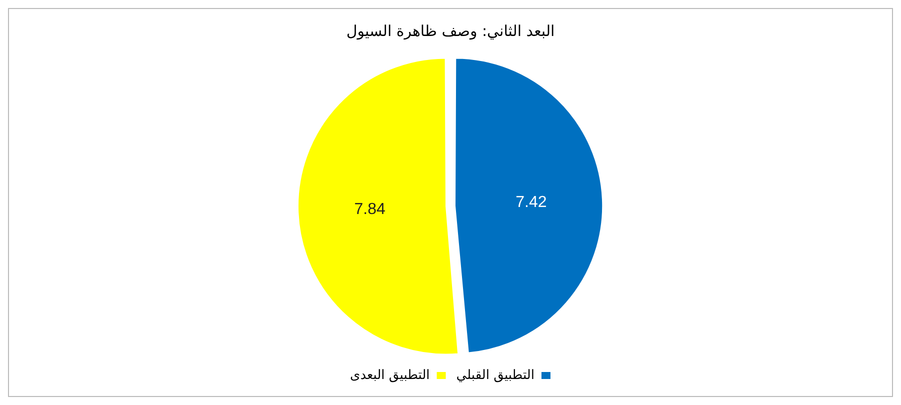 This screenshot has width=901, height=405. Describe the element at coordinates (370, 209) in the screenshot. I see `data-label: 7.84` at that location.